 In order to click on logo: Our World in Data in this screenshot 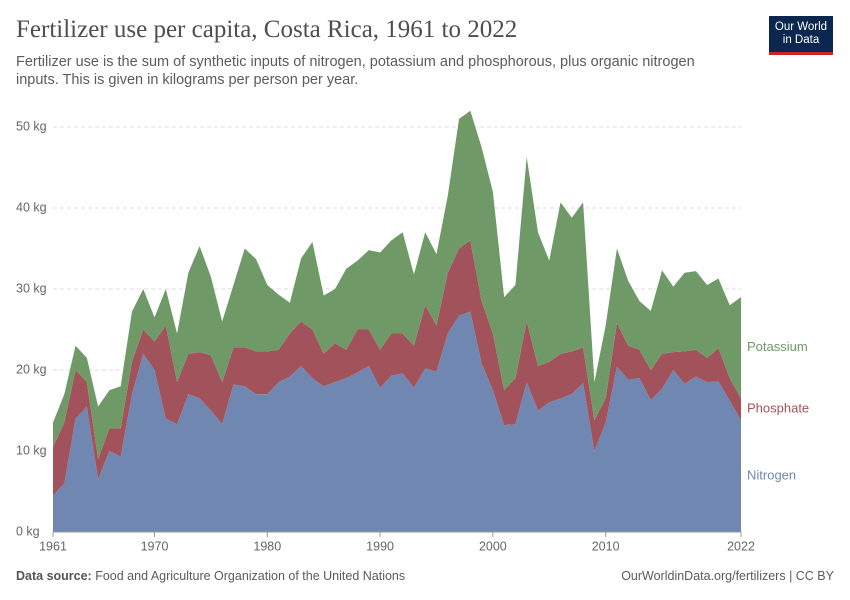, I will do `click(801, 35)`.